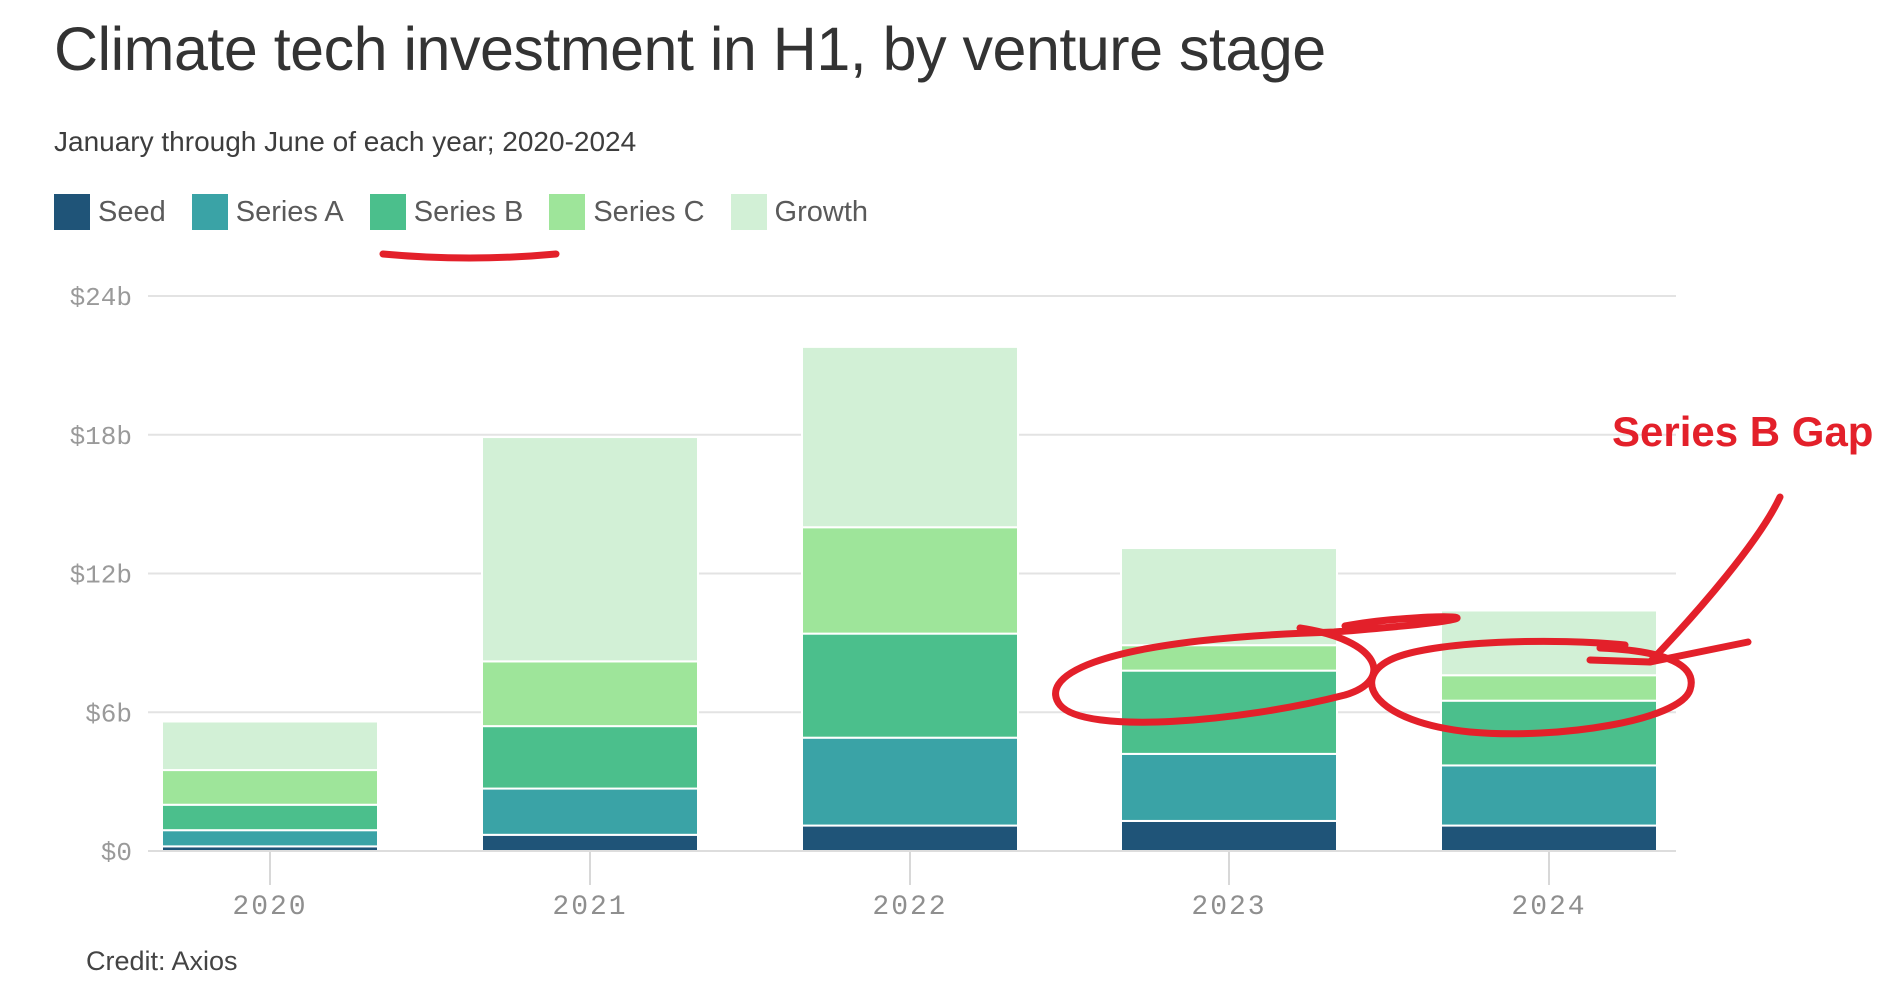 This screenshot has height=1000, width=1886. Describe the element at coordinates (590, 694) in the screenshot. I see `bar-segment-series-c-2021` at that location.